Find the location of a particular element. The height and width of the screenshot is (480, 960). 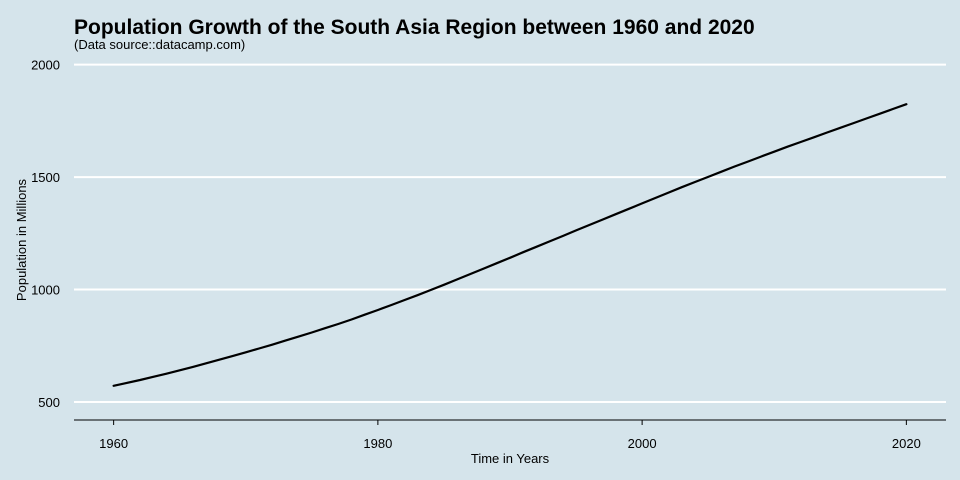

y-tick-label-2000: 2000 is located at coordinates (45, 65).